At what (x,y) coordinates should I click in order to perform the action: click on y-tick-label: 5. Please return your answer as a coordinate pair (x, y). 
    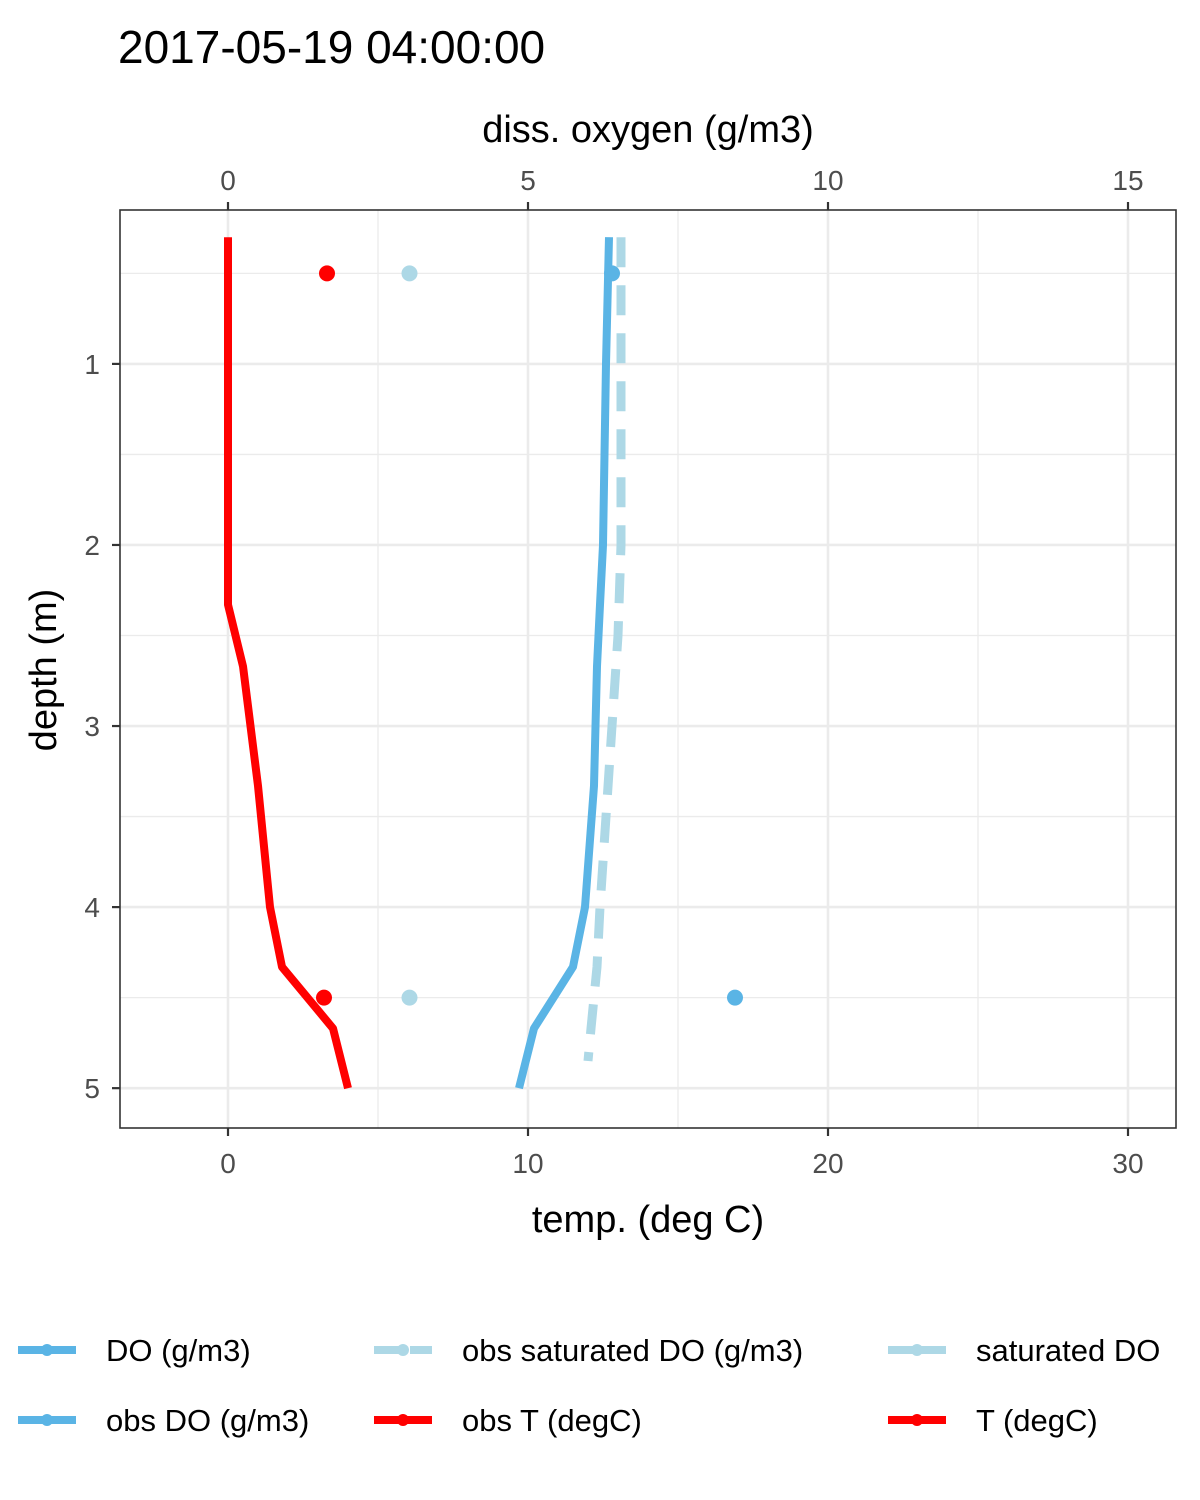
    Looking at the image, I should click on (92, 1088).